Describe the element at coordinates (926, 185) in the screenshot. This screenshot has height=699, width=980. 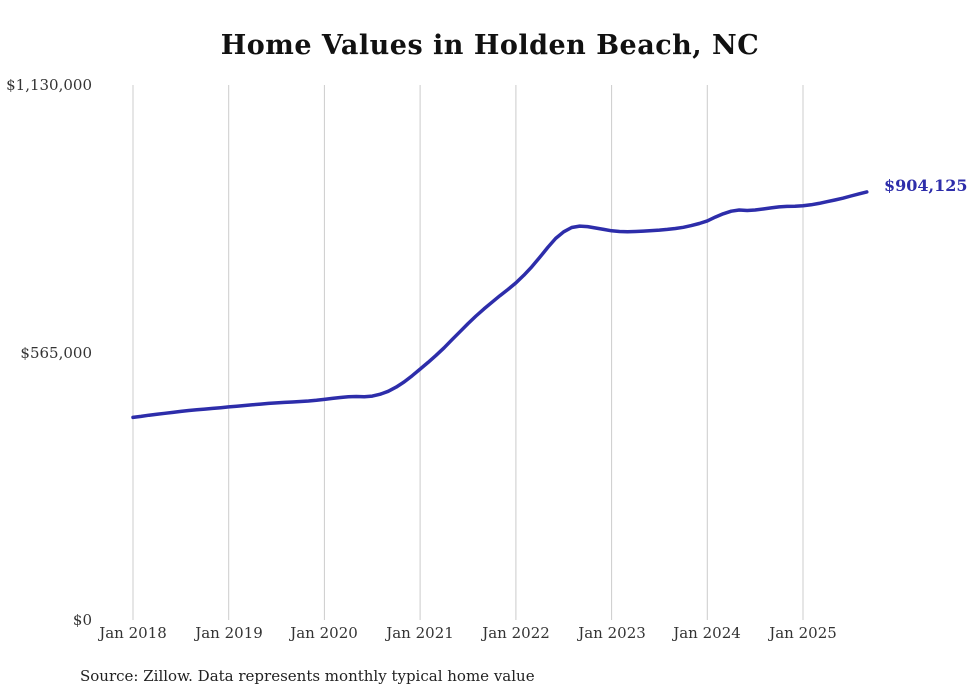
I see `latest-value-label: $904,125` at that location.